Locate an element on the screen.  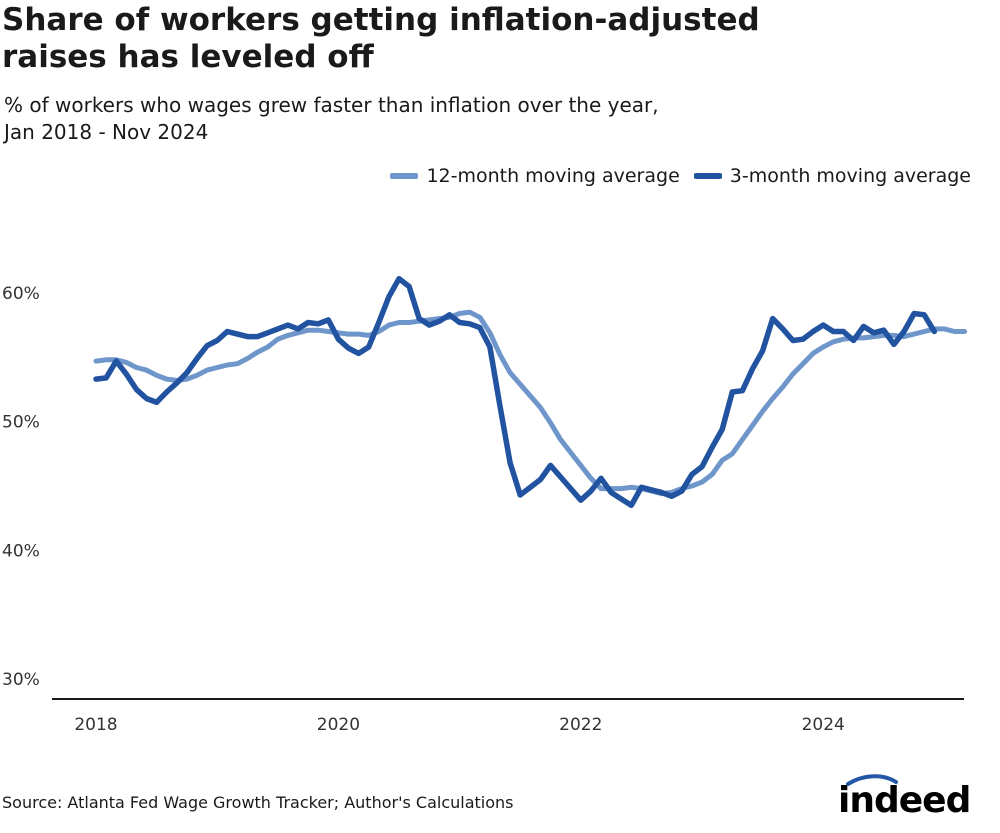
y-tick-label: 50% is located at coordinates (21, 423).